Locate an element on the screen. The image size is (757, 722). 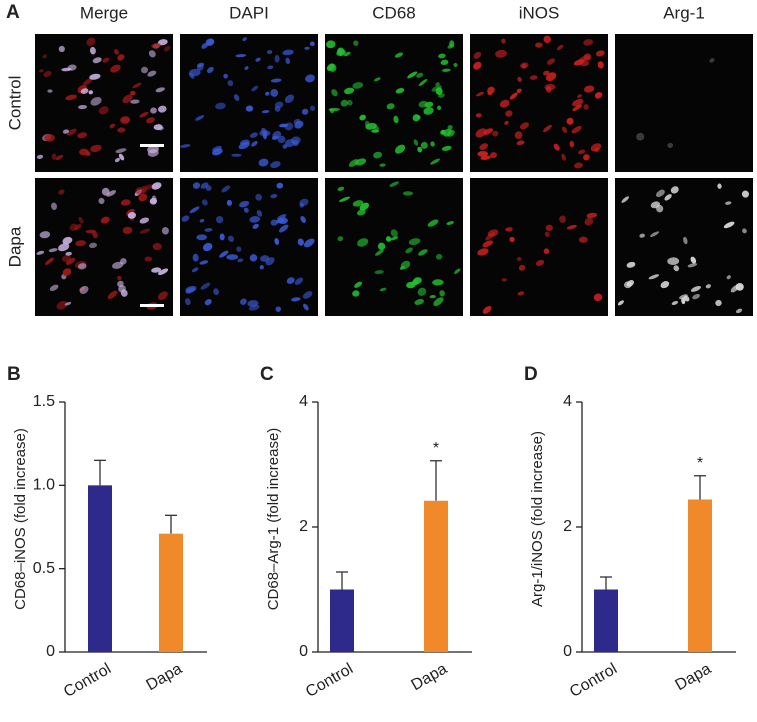
column-header: Merge is located at coordinates (104, 12).